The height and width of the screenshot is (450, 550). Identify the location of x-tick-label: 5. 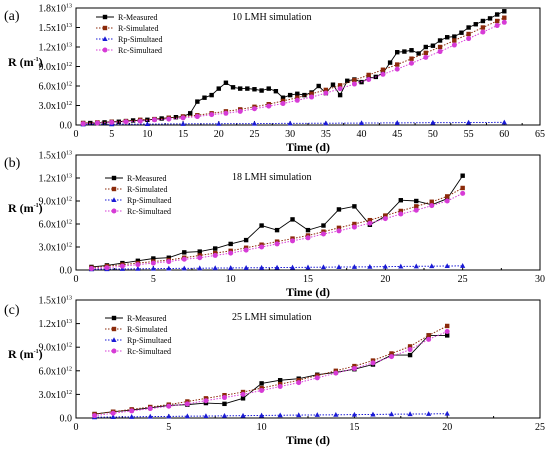
(111, 134).